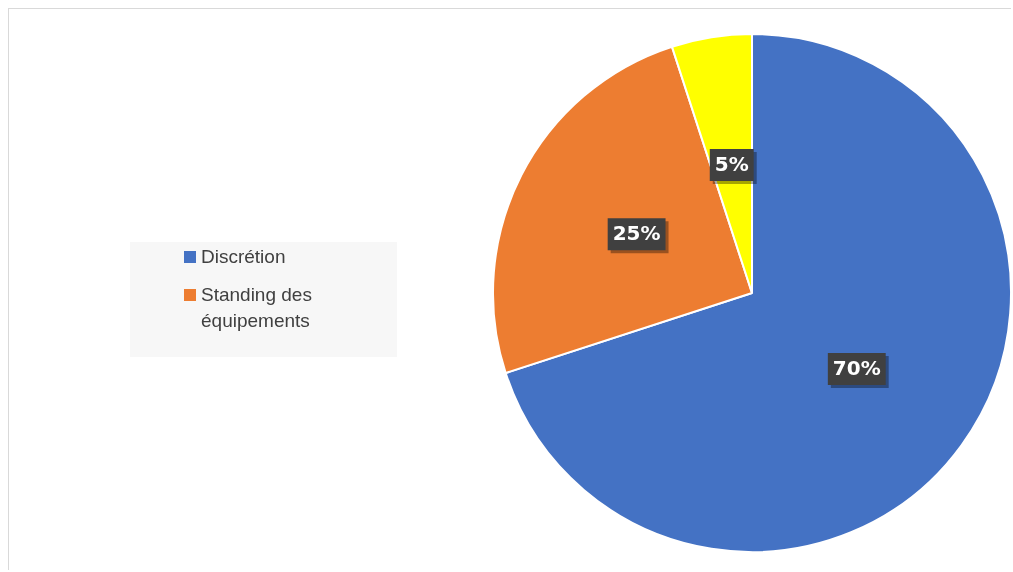 This screenshot has height=572, width=1013. I want to click on data-label: 25%, so click(636, 233).